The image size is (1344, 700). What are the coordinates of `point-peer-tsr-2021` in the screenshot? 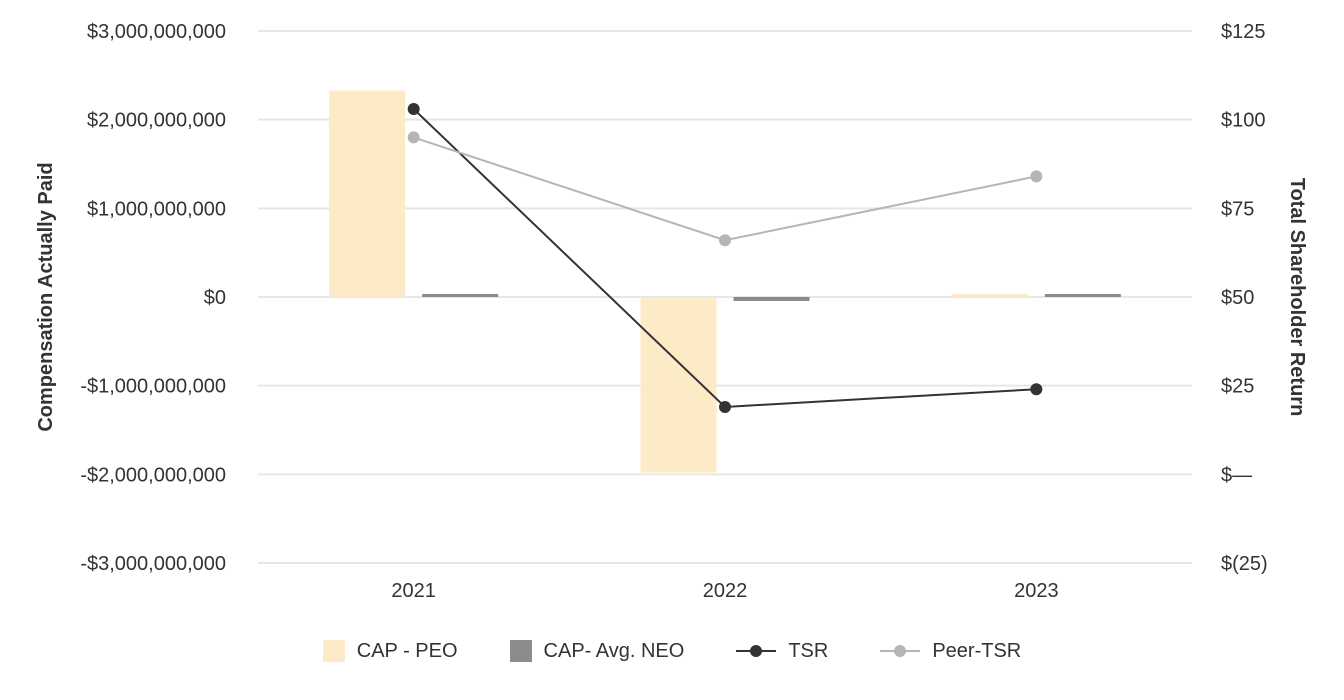 It's located at (413, 137).